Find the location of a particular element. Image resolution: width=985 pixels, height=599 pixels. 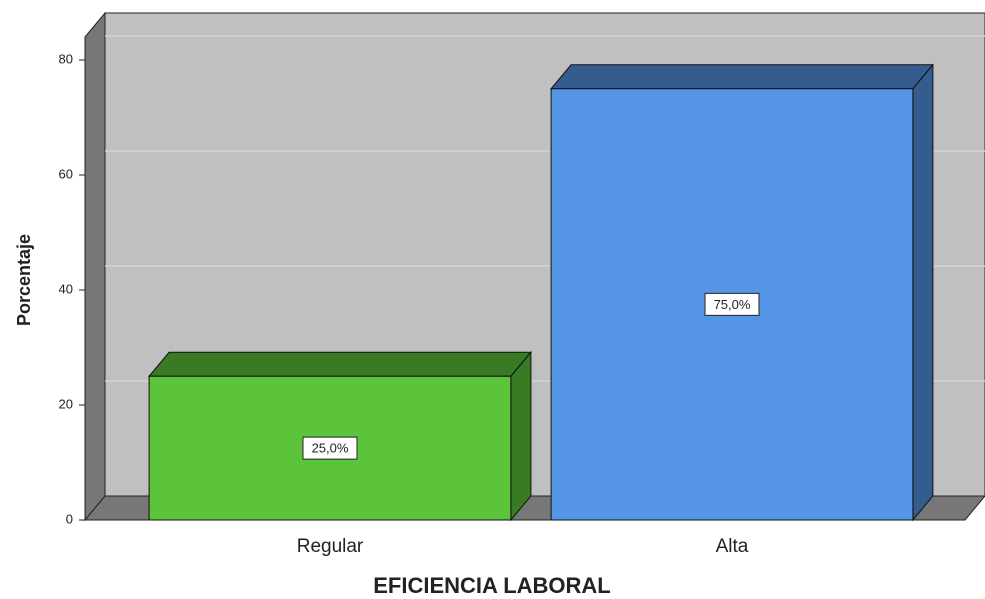

x-axis-title: EFICIENCIA LABORAL is located at coordinates (492, 585).